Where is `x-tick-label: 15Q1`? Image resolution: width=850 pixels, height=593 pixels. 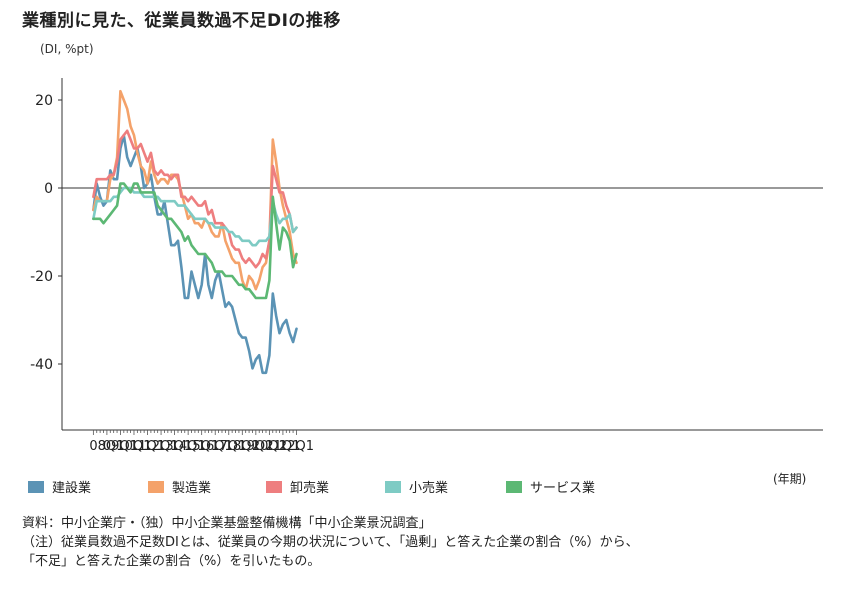
x-tick-label: 15Q1 is located at coordinates (201, 446).